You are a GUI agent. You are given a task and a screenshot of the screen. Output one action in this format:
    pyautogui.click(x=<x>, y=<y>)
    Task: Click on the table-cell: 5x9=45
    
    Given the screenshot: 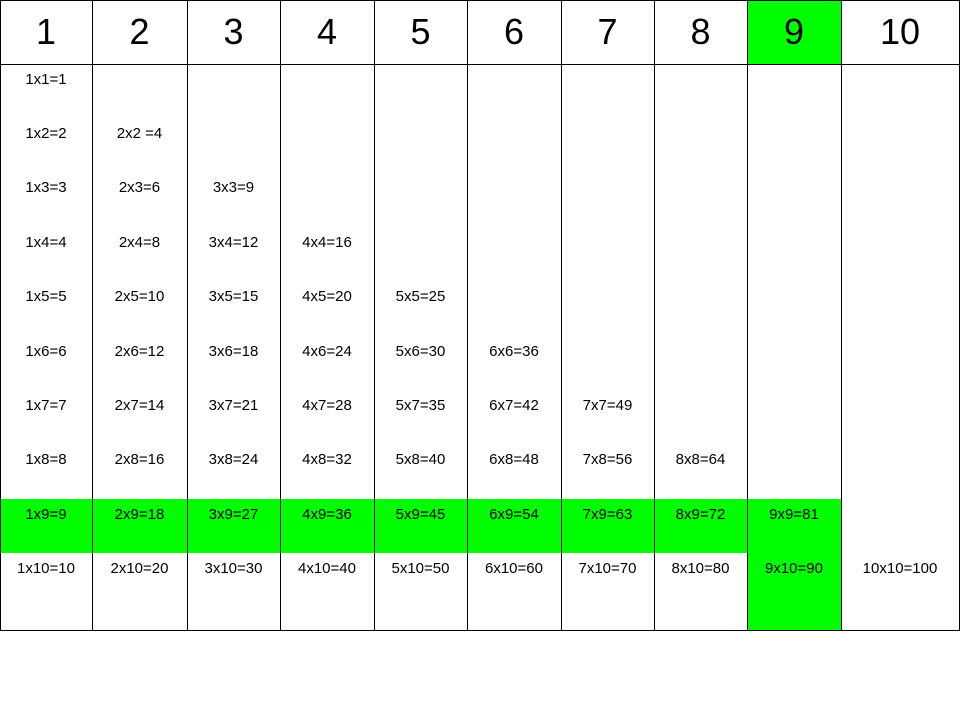 What is the action you would take?
    pyautogui.click(x=420, y=514)
    